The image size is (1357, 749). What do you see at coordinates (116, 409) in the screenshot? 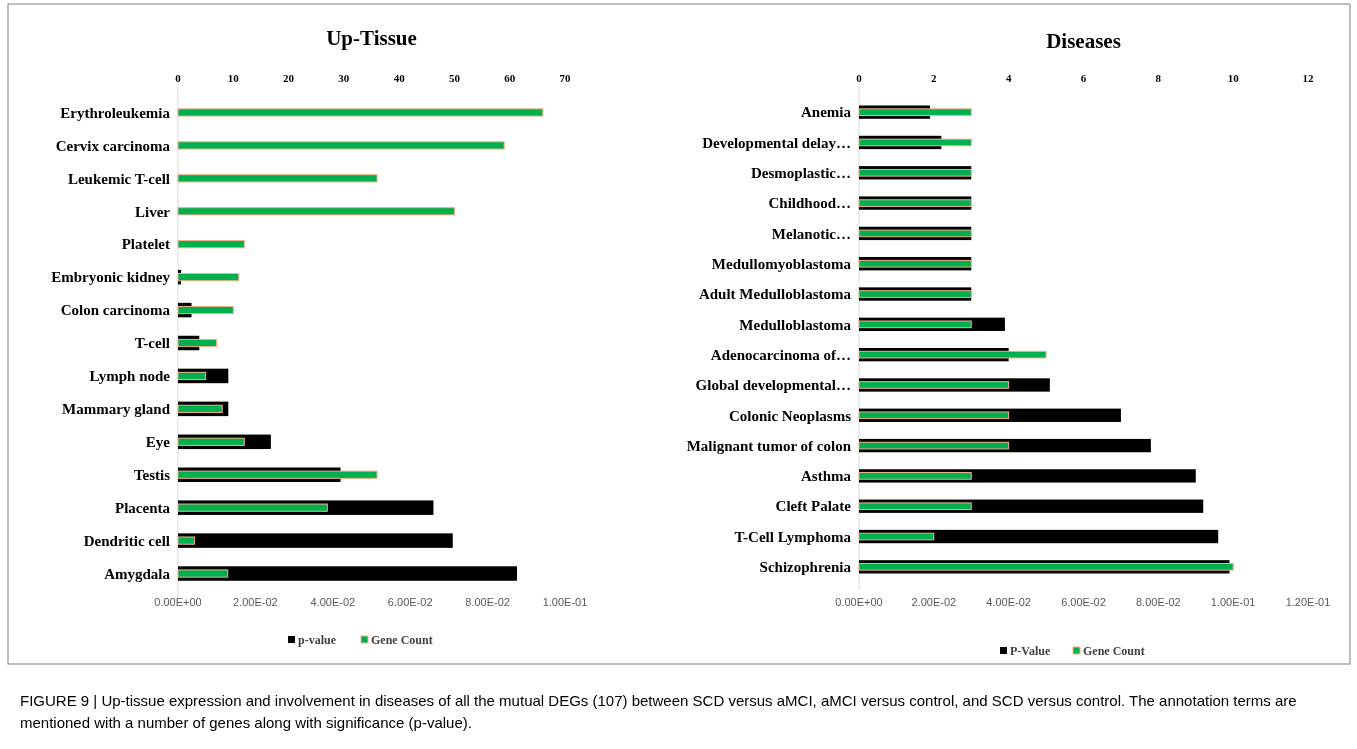
I see `y-tick-label: Mammary gland` at bounding box center [116, 409].